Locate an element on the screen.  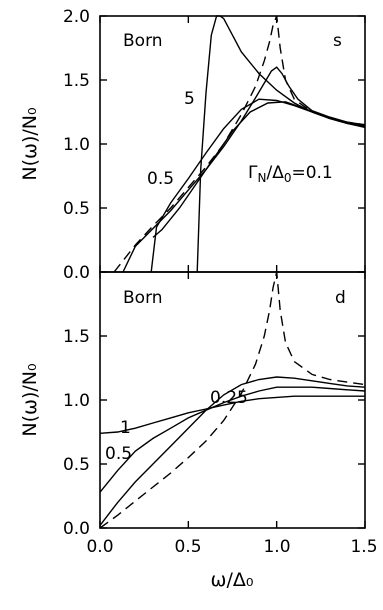
y-tick-label-s-4: 2.0 is located at coordinates (76, 17).